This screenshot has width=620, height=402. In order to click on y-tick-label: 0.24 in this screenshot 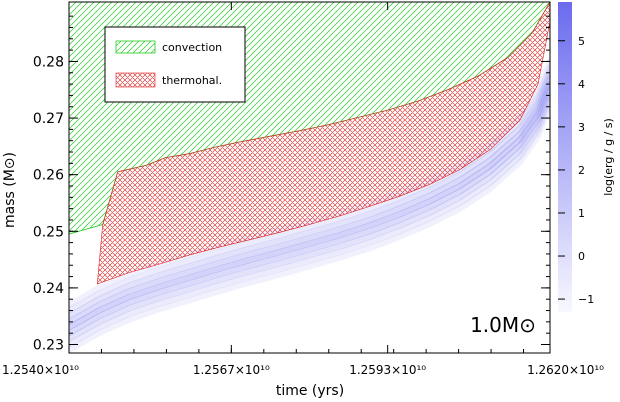, I will do `click(48, 289)`.